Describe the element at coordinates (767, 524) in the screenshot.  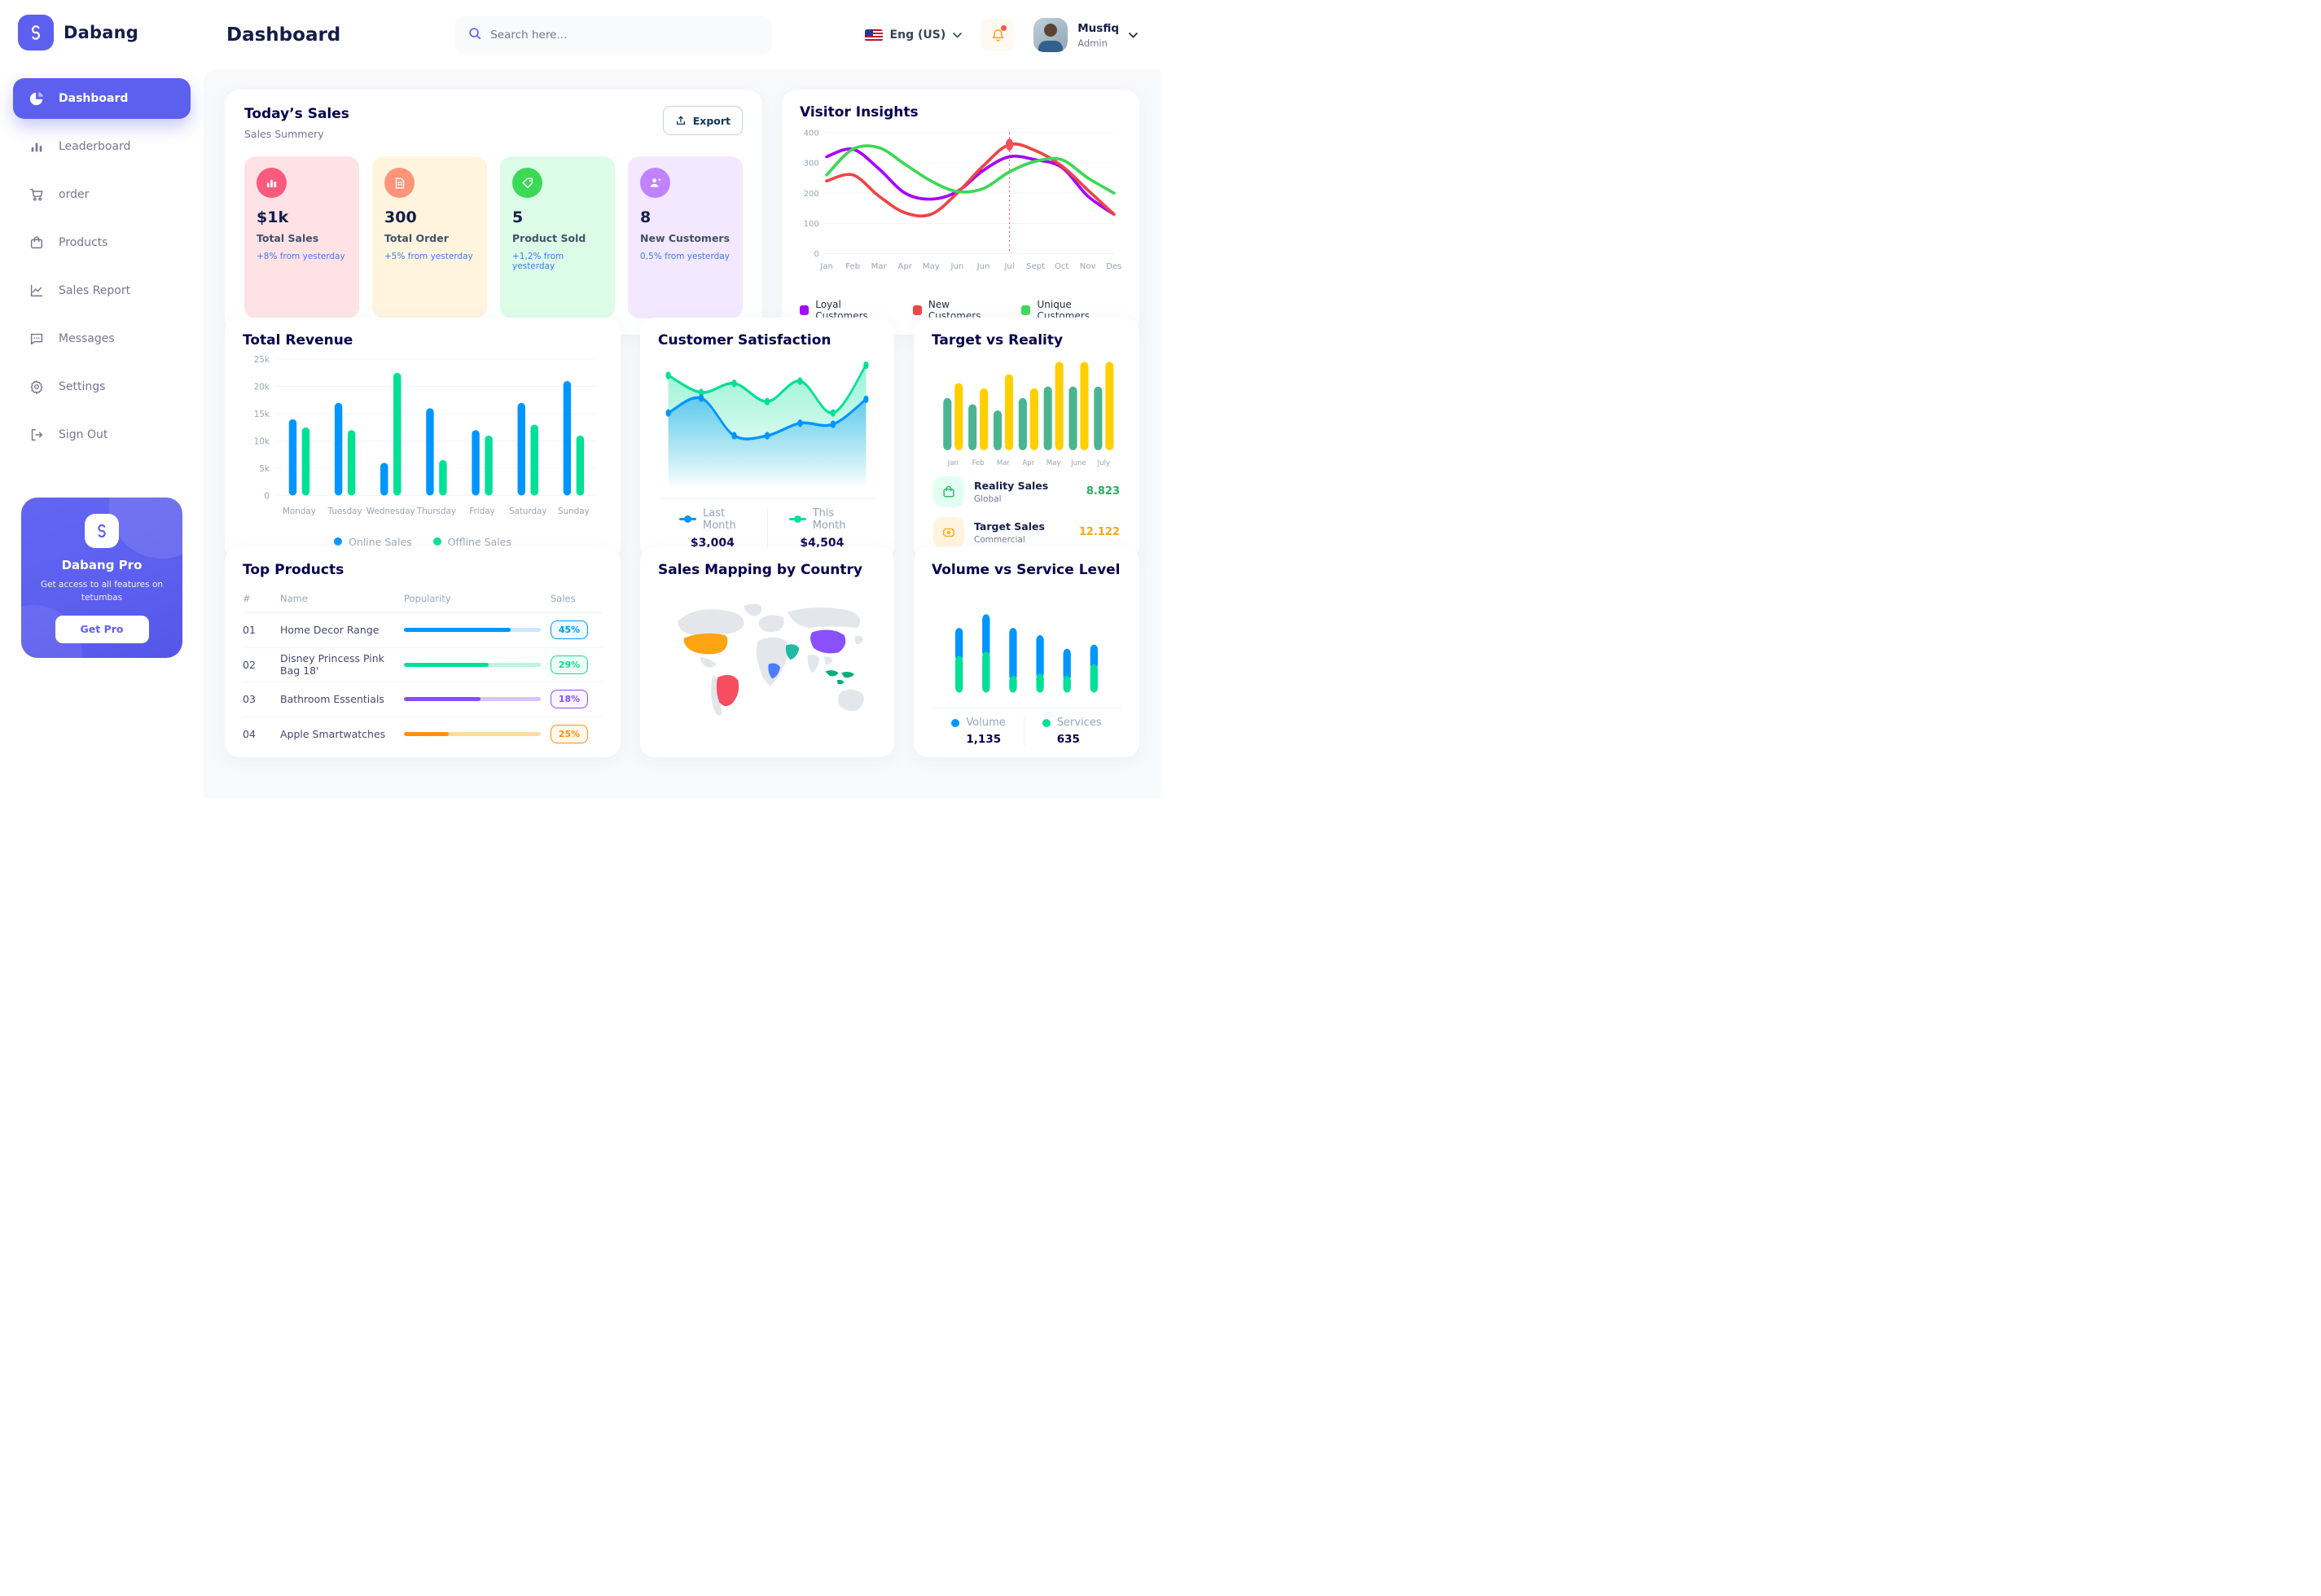
I see `customer-satisfaction-legend: Last Month $3,004 This Month $4,504` at that location.